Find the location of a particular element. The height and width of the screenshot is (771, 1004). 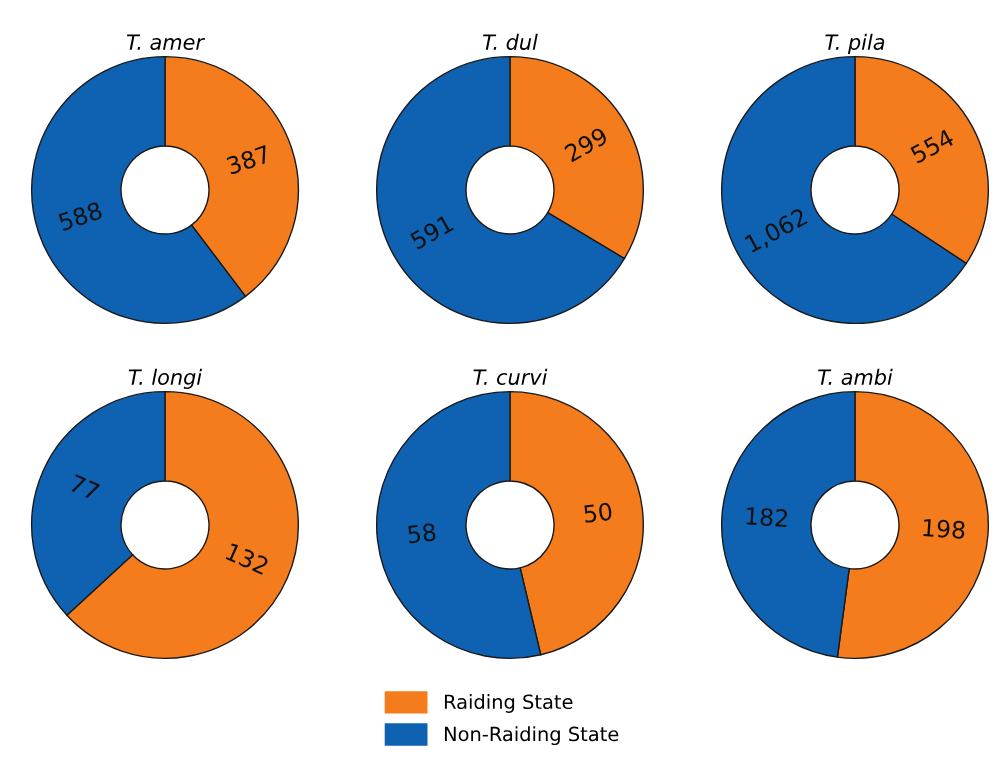

chart-title: T. longi is located at coordinates (165, 378).